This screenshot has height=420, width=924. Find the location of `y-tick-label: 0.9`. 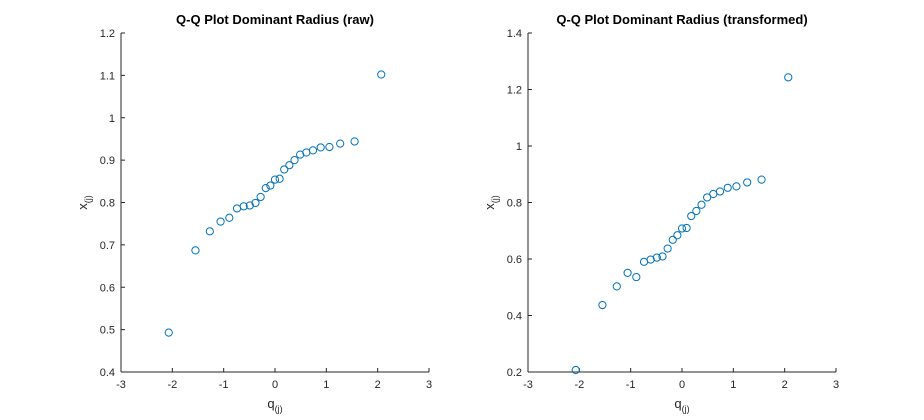

y-tick-label: 0.9 is located at coordinates (107, 161).